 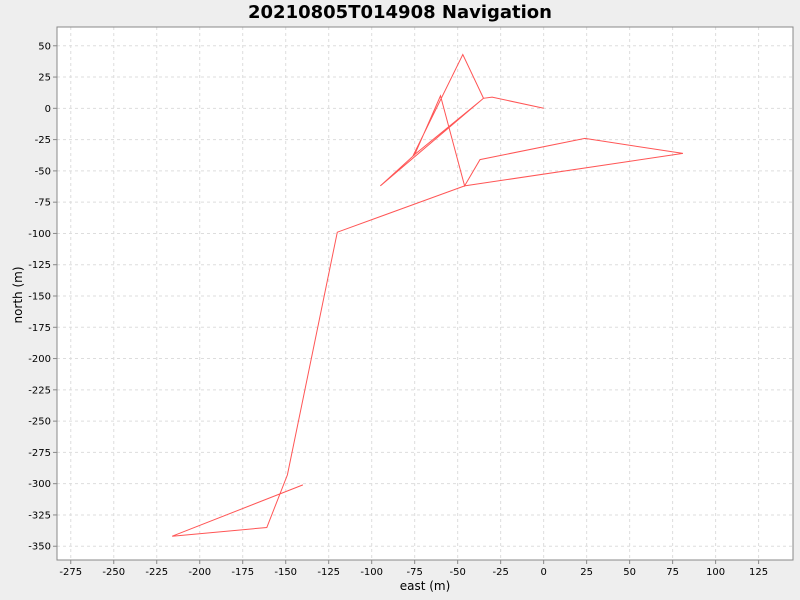 What do you see at coordinates (44, 78) in the screenshot?
I see `y-tick-label: 25` at bounding box center [44, 78].